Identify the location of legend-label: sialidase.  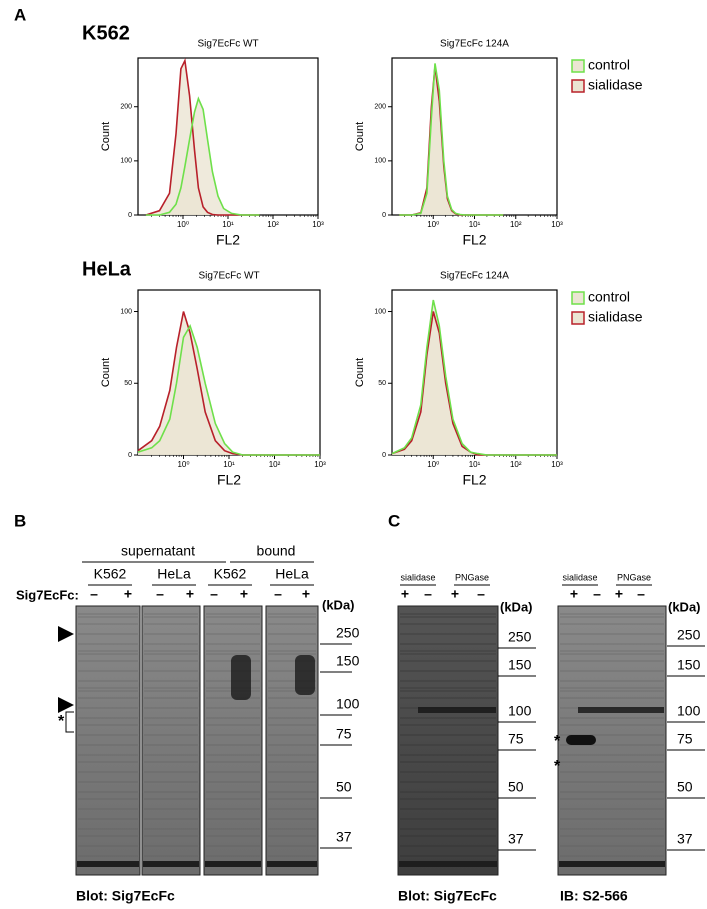
(615, 85).